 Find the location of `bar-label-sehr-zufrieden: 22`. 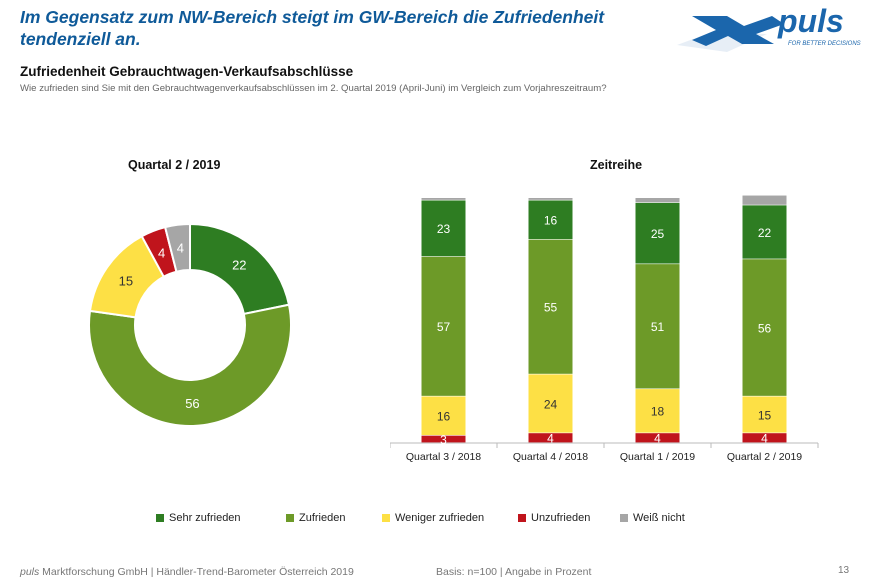

bar-label-sehr-zufrieden: 22 is located at coordinates (765, 233).